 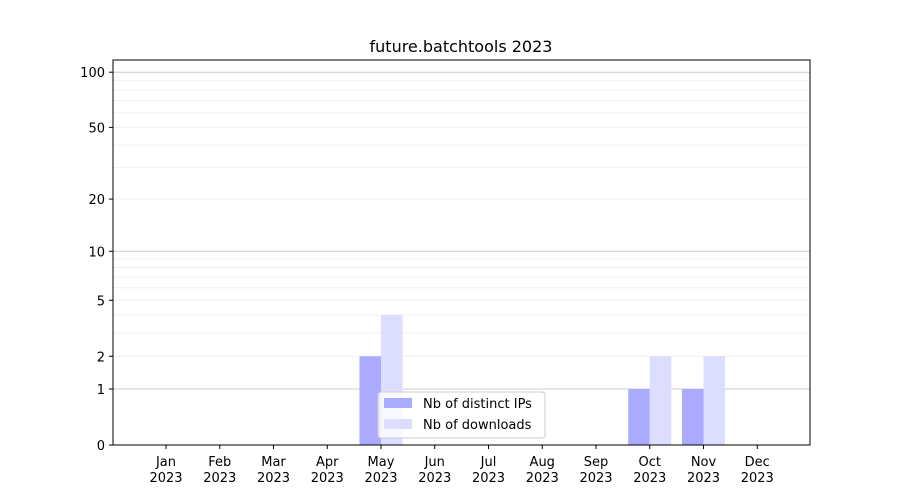 I want to click on x-tick-label: Jan, so click(x=165, y=462).